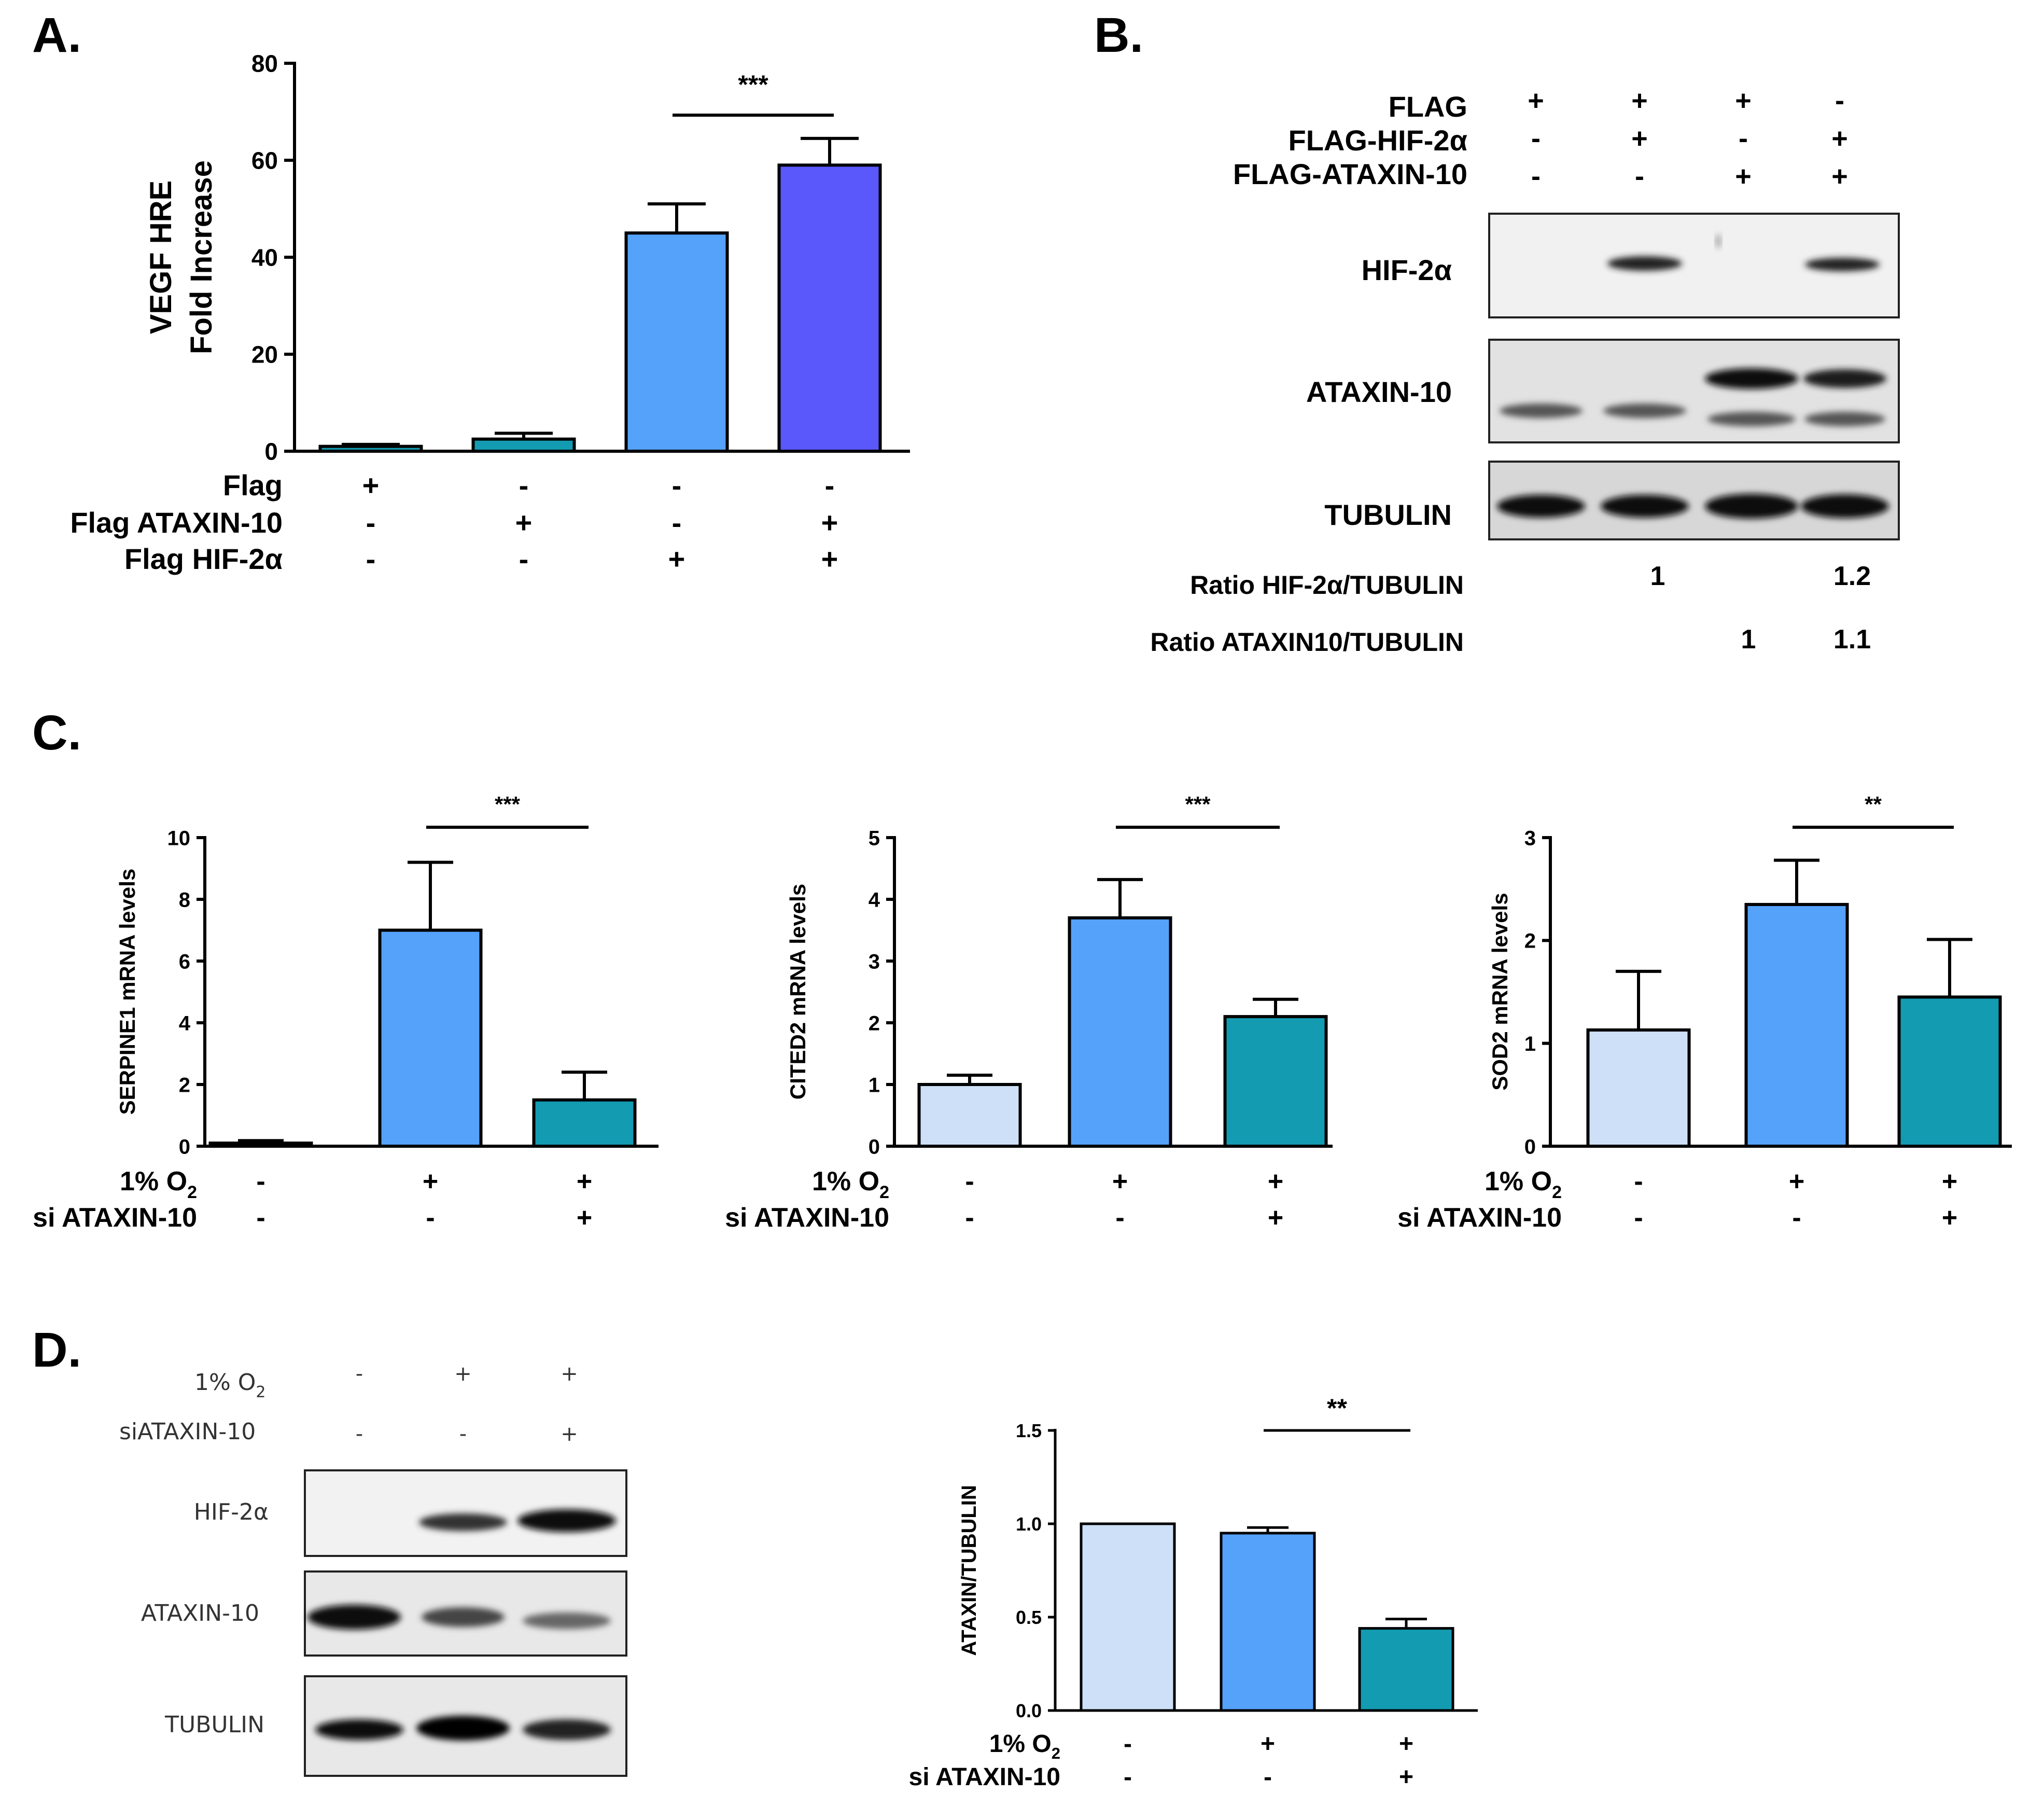 The height and width of the screenshot is (1808, 2044). What do you see at coordinates (1852, 639) in the screenshot?
I see `blot-b-ratio-value-2-4: 1.1` at bounding box center [1852, 639].